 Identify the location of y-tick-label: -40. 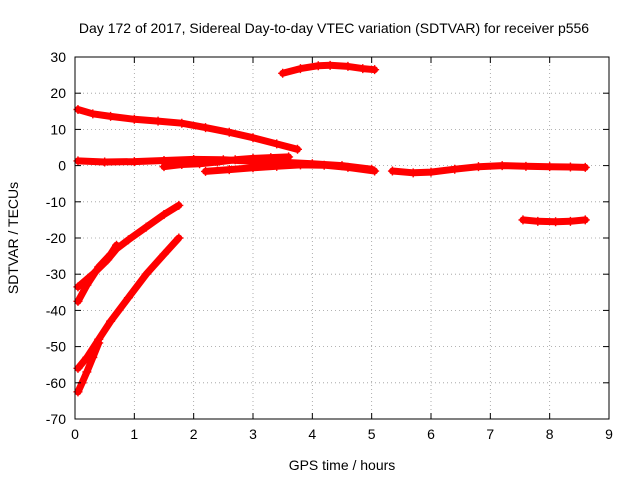
(56, 310).